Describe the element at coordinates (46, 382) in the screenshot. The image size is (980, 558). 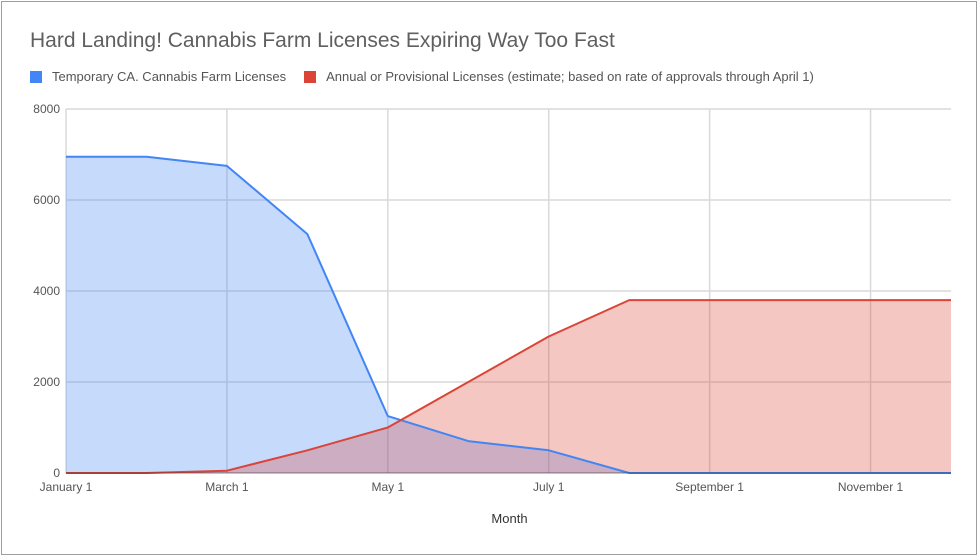
I see `y-tick-label: 2000` at that location.